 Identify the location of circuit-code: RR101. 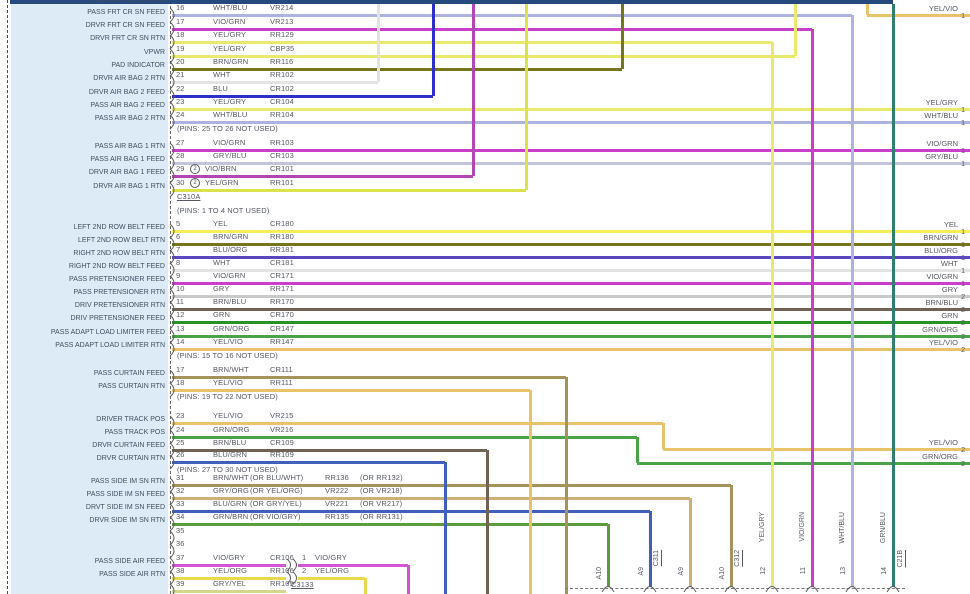
(282, 182).